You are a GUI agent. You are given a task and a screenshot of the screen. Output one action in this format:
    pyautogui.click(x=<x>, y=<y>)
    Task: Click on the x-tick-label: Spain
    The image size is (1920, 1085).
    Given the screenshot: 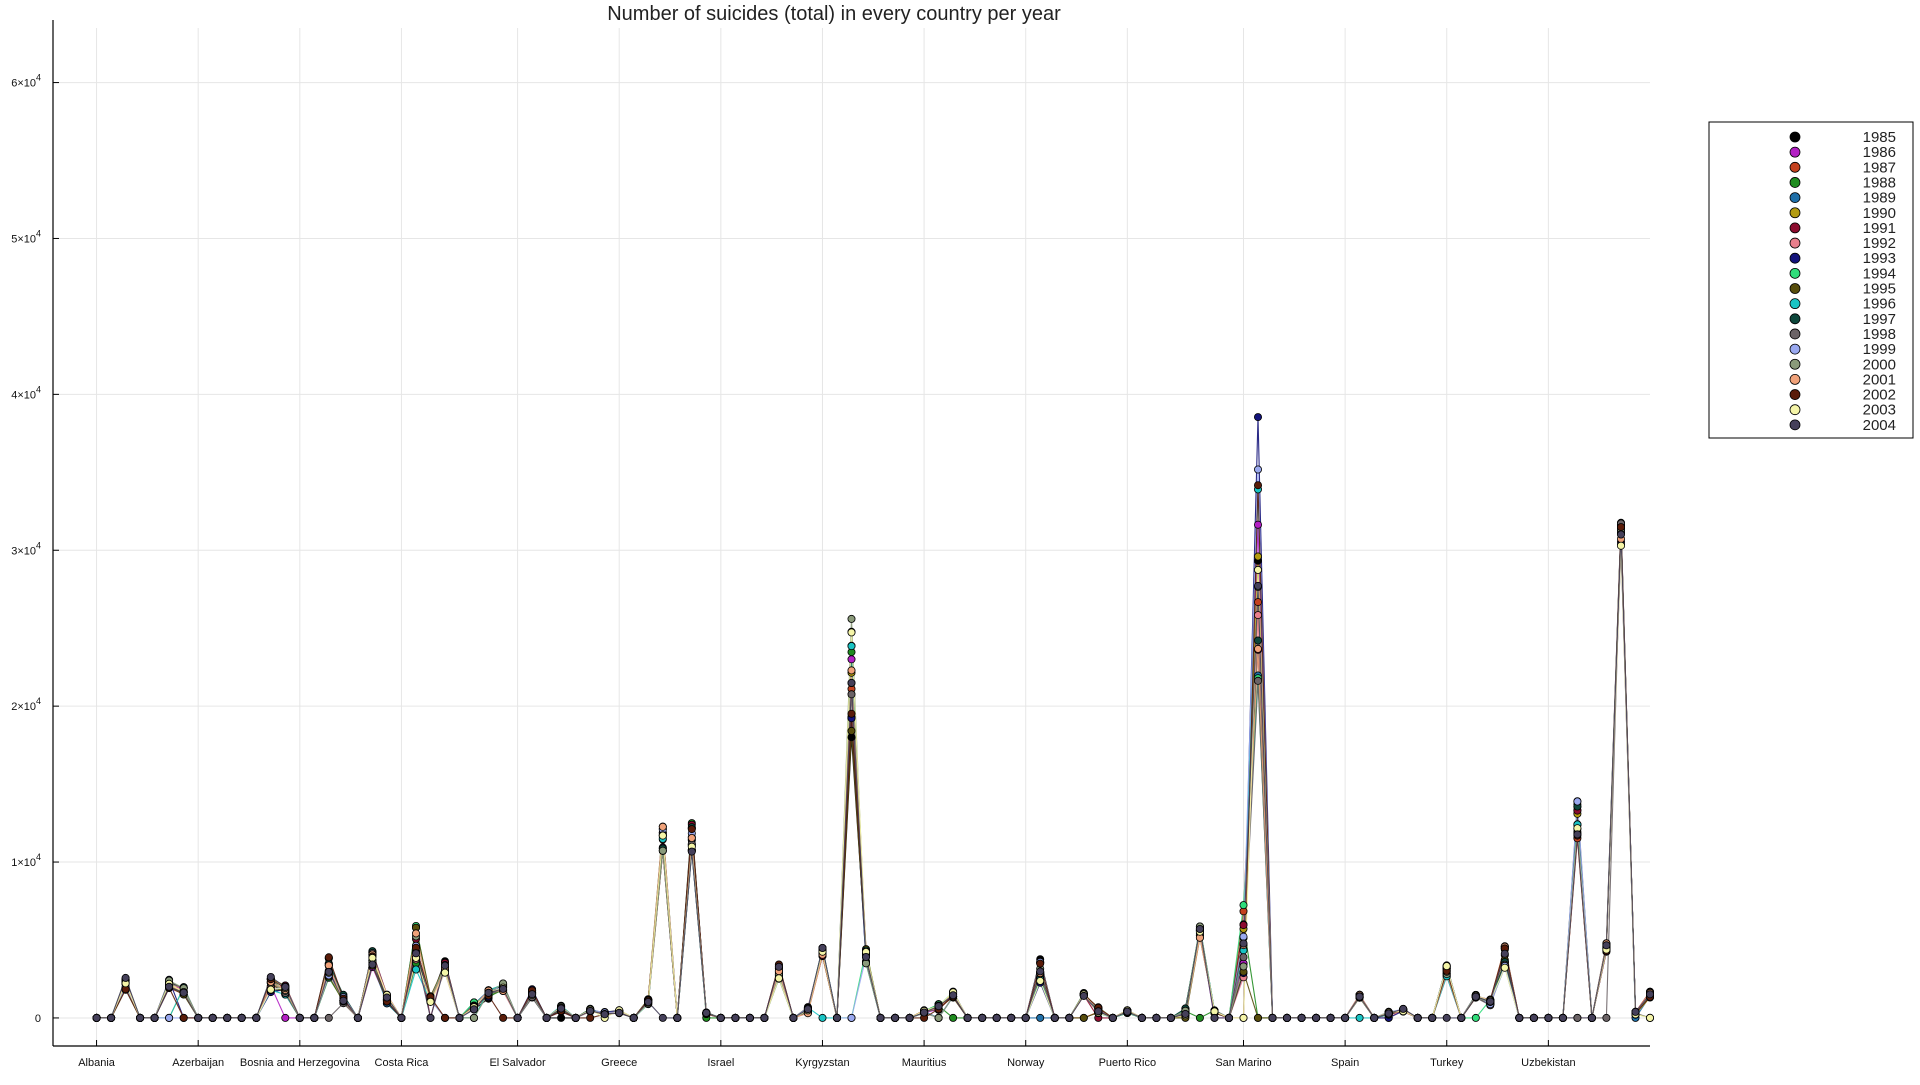 What is the action you would take?
    pyautogui.click(x=1345, y=1063)
    